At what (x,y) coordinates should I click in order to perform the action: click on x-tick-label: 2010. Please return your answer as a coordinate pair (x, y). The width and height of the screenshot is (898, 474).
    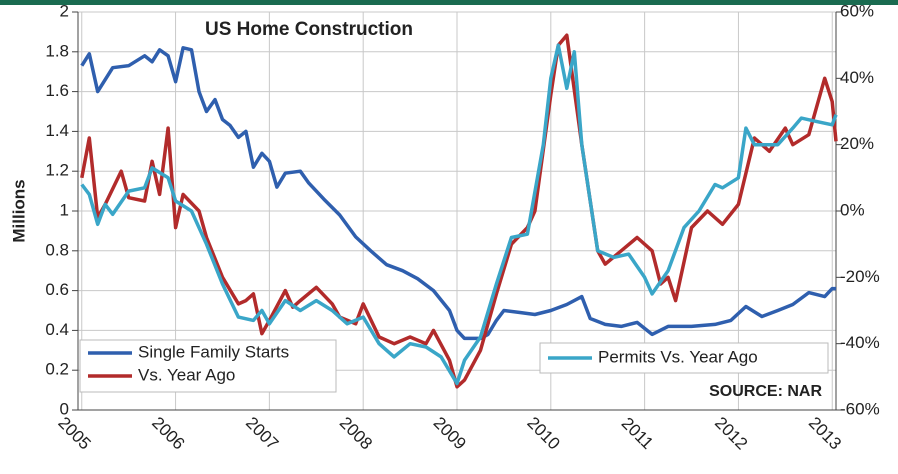
    Looking at the image, I should click on (543, 433).